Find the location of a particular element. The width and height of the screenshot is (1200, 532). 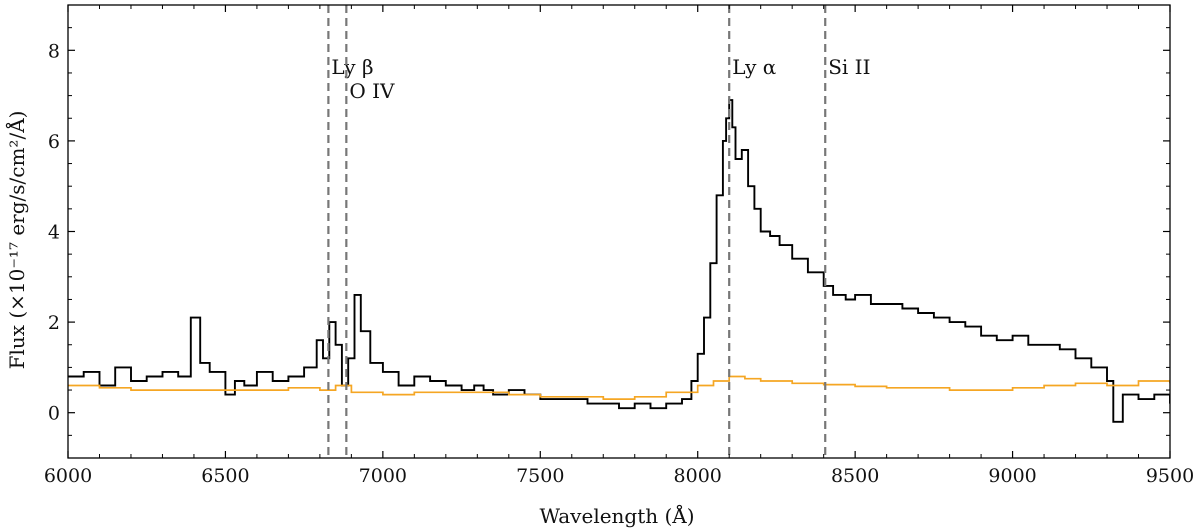

x-tick-label: 8000 is located at coordinates (698, 476).